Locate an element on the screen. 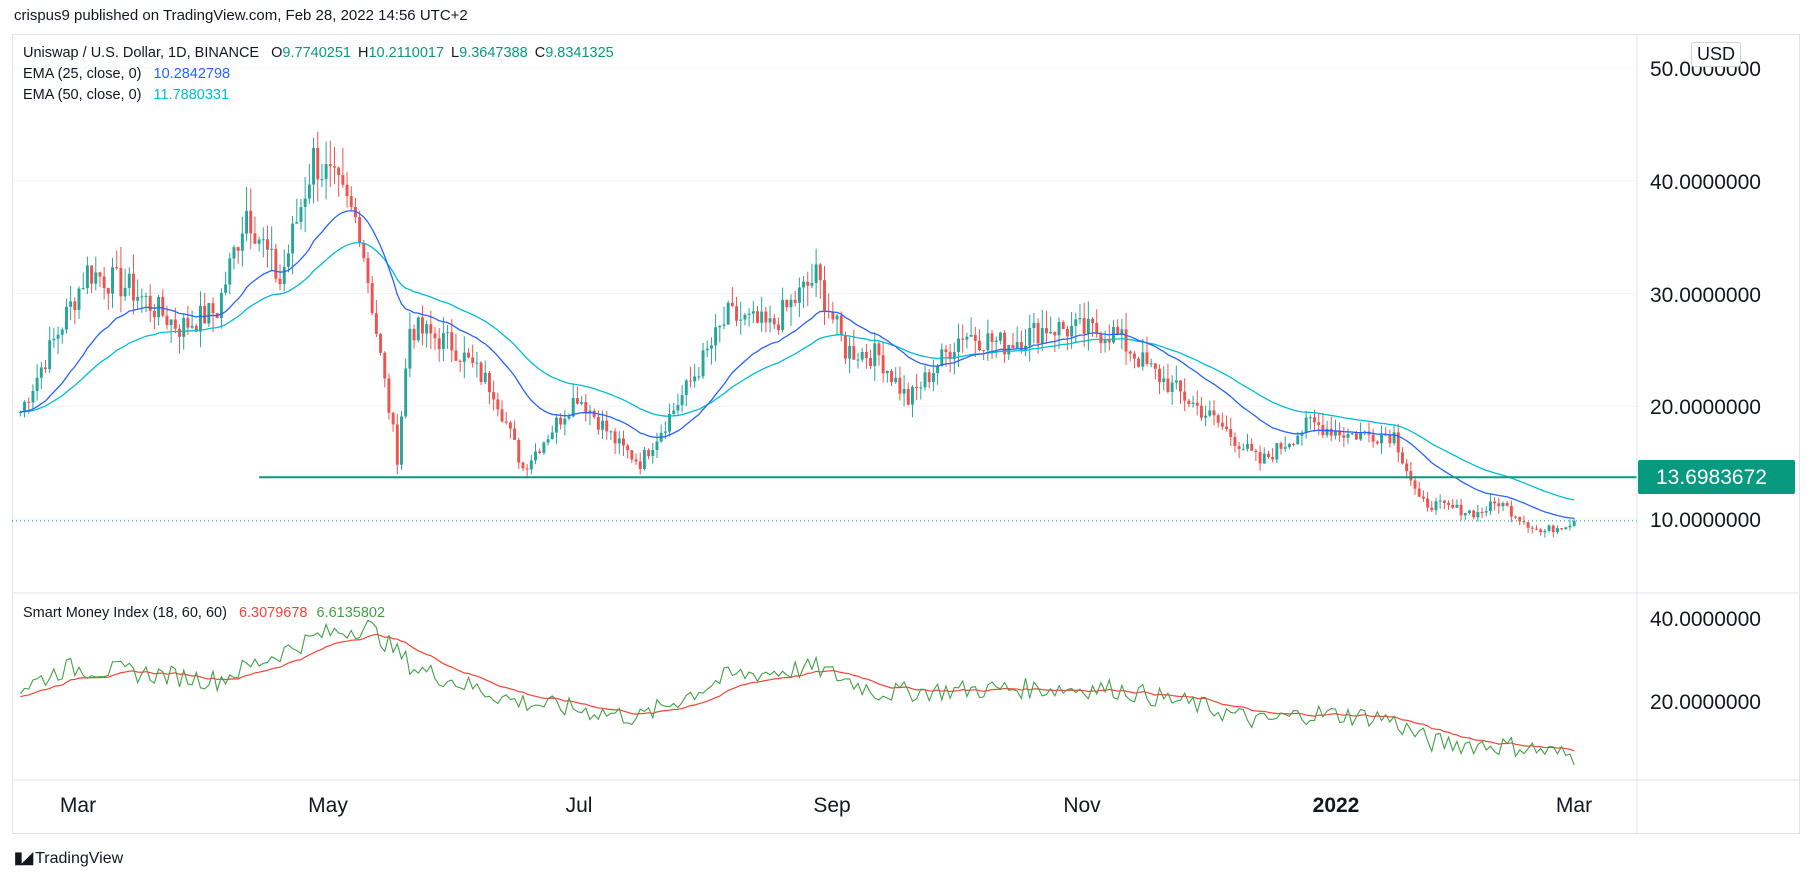 The height and width of the screenshot is (879, 1813). ema25-legend: EMA (25, close, 0) 10.2842798 is located at coordinates (126, 74).